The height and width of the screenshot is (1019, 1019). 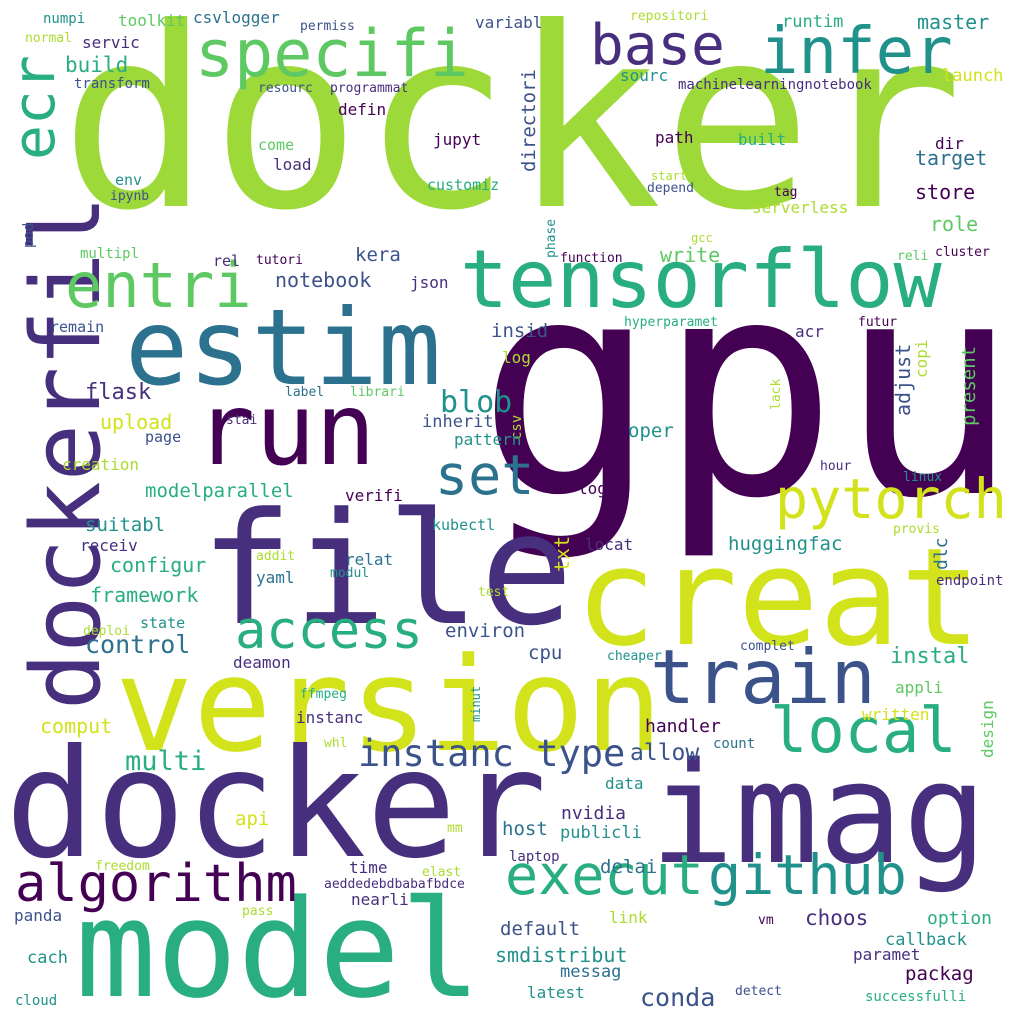 I want to click on word: smdistribut, so click(x=561, y=955).